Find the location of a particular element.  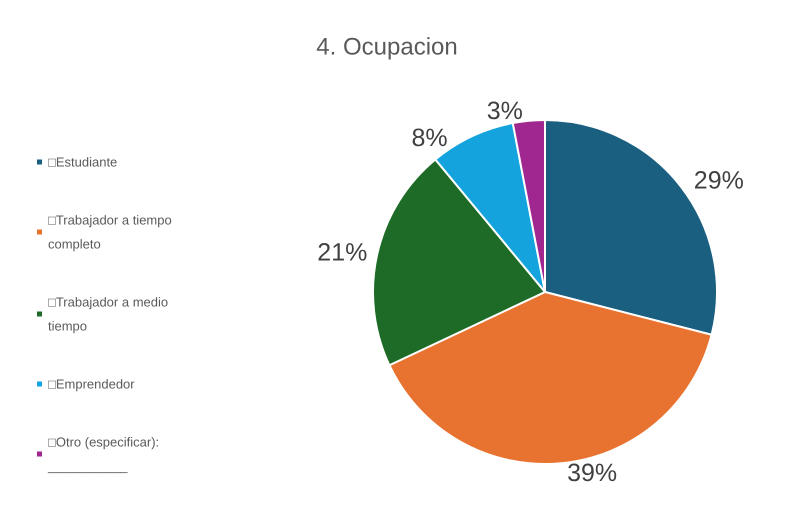

legend-label: □Trabajador a tiempo completo is located at coordinates (112, 232).